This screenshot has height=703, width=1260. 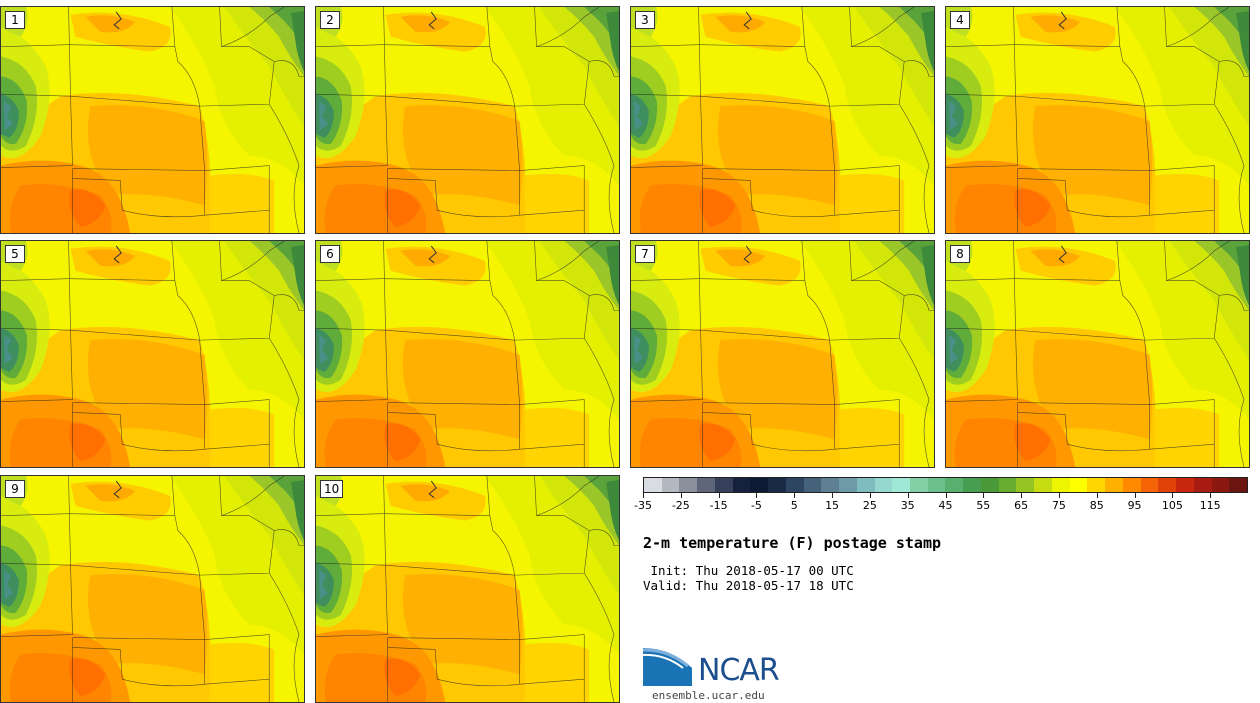 What do you see at coordinates (960, 254) in the screenshot?
I see `member-number-label: 8` at bounding box center [960, 254].